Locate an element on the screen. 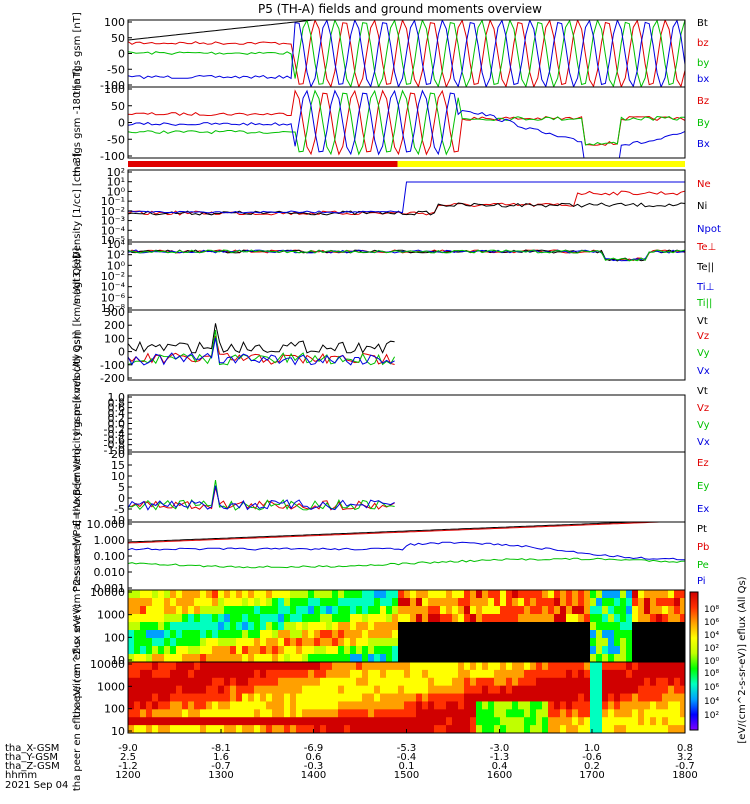 The width and height of the screenshot is (750, 804). colorbar-tick: 10² is located at coordinates (711, 716).